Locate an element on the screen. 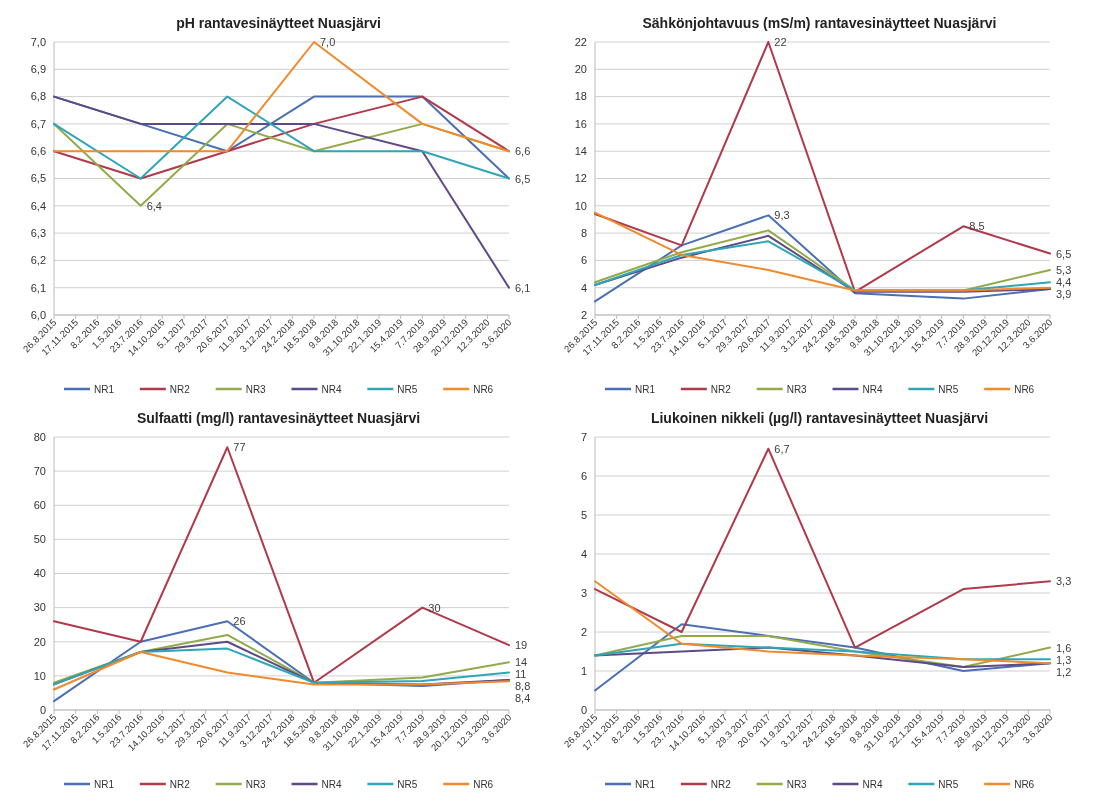 The width and height of the screenshot is (1098, 809). y-tick-label: 6,6 is located at coordinates (38, 151).